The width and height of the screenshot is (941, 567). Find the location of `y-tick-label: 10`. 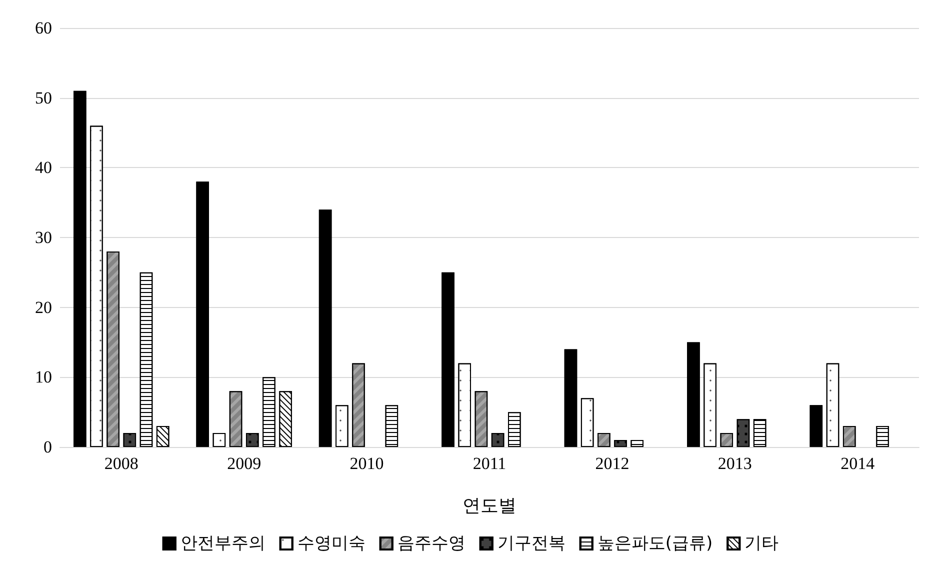

y-tick-label: 10 is located at coordinates (43, 377).